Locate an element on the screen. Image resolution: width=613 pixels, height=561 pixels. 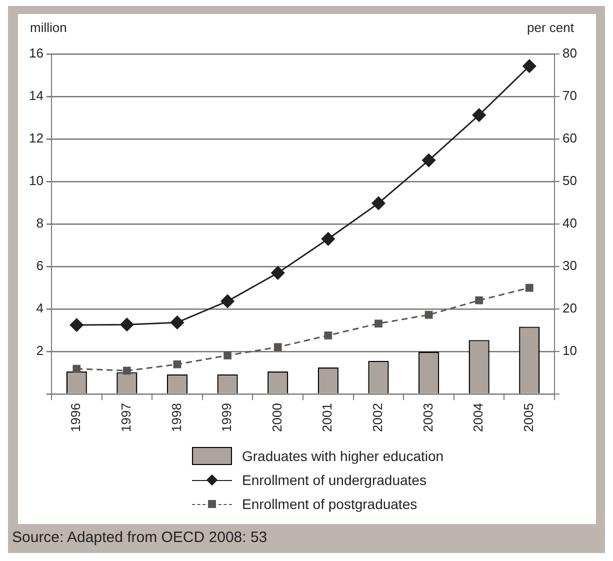
y-tick-label: 2 is located at coordinates (40, 350).